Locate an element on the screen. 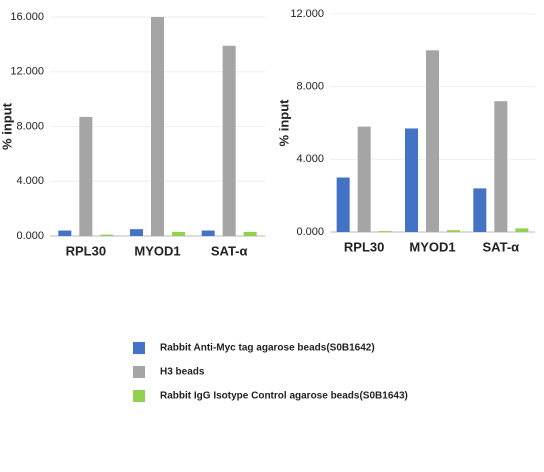 This screenshot has height=472, width=544. legend-label: H3 beads is located at coordinates (182, 372).